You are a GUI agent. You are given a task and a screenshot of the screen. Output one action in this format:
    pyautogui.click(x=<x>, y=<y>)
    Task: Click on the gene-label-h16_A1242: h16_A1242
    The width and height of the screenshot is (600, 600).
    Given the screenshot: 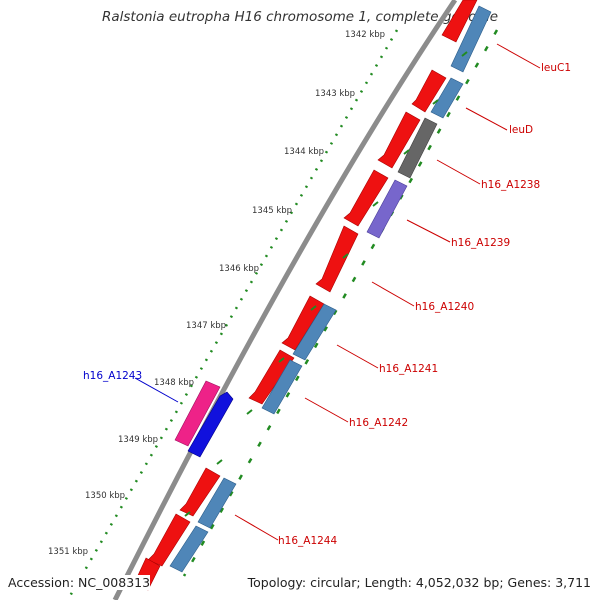 What is the action you would take?
    pyautogui.click(x=378, y=423)
    